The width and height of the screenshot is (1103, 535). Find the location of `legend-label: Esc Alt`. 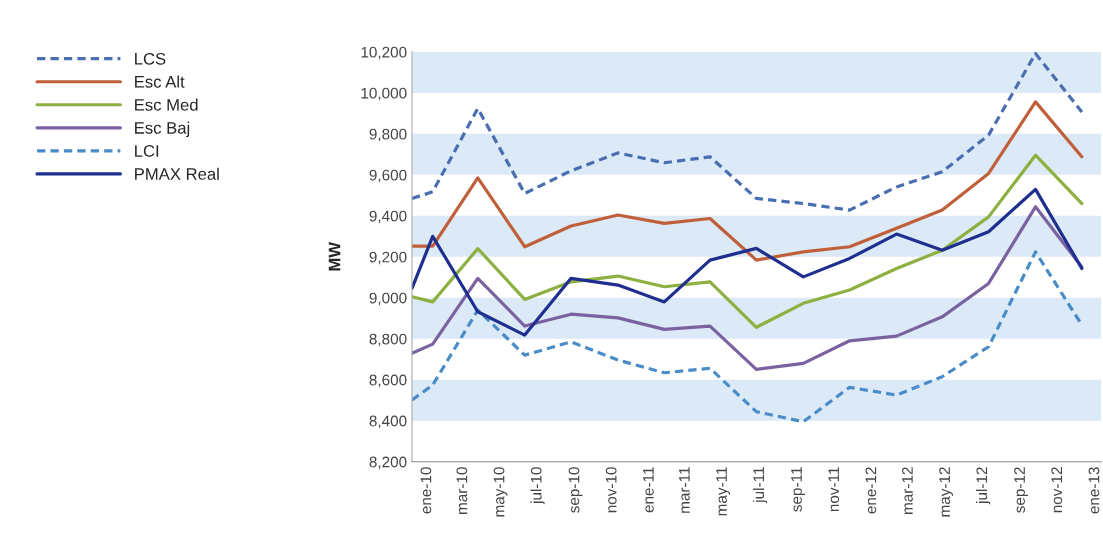

legend-label: Esc Alt is located at coordinates (160, 81).